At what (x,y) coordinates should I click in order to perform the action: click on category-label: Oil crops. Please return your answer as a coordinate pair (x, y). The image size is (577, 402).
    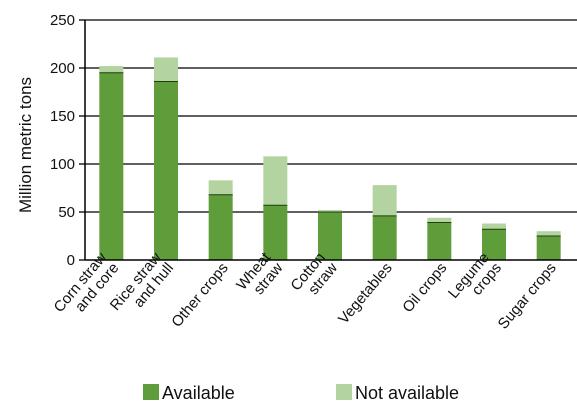
    Looking at the image, I should click on (424, 288).